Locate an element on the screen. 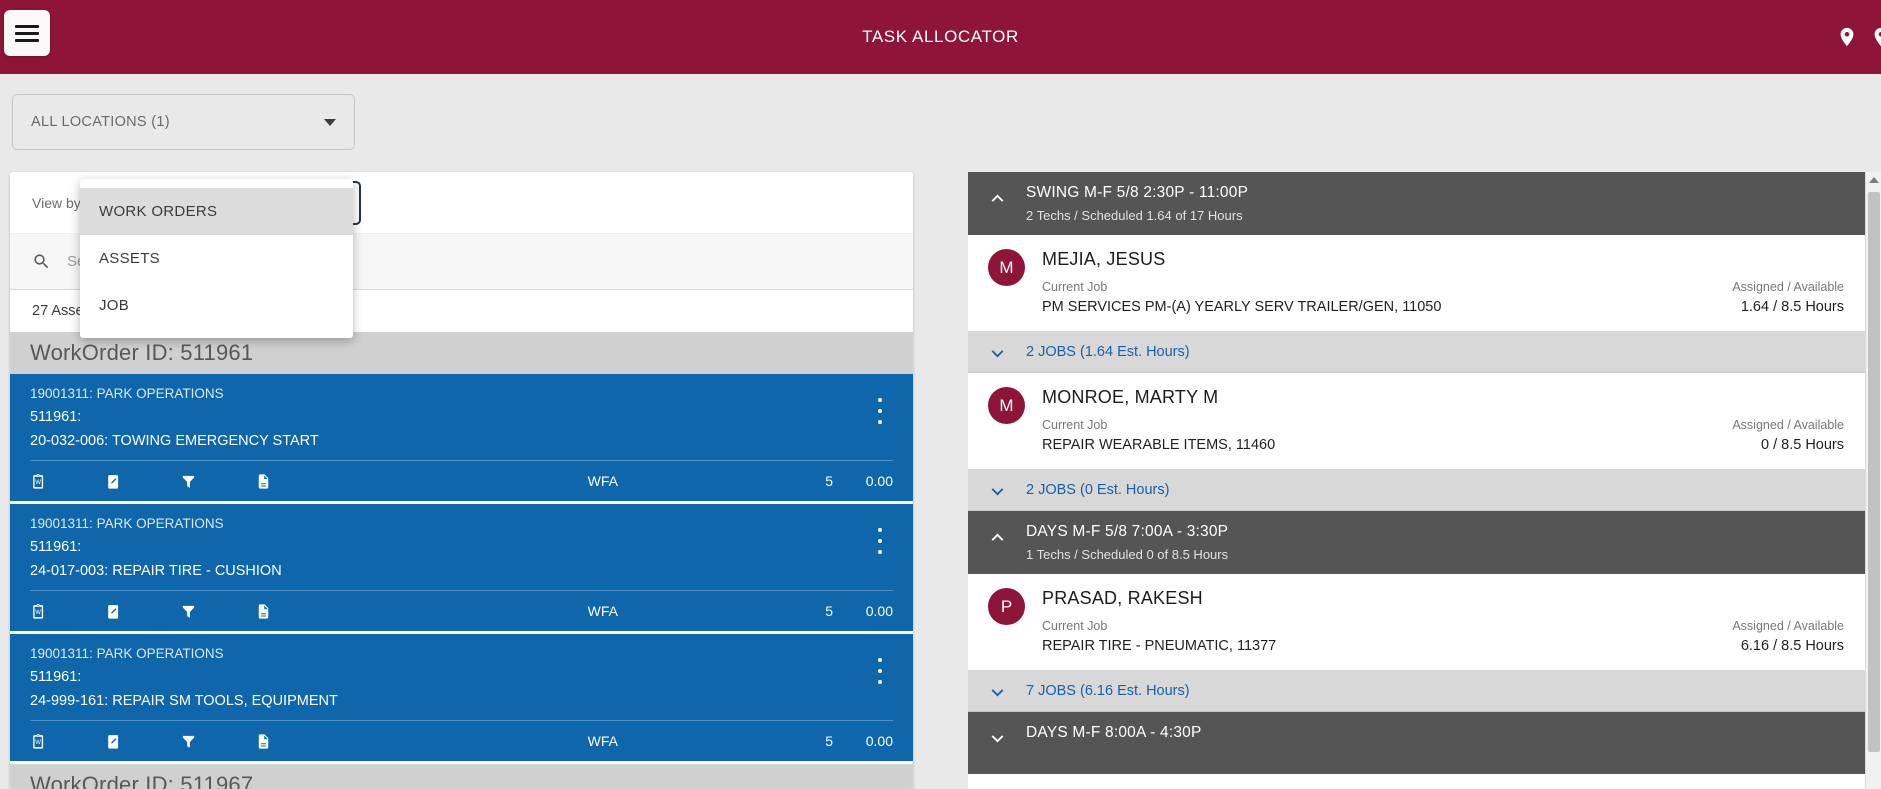  location-filter-bar: ALL LOCATIONS (1) is located at coordinates (940, 120).